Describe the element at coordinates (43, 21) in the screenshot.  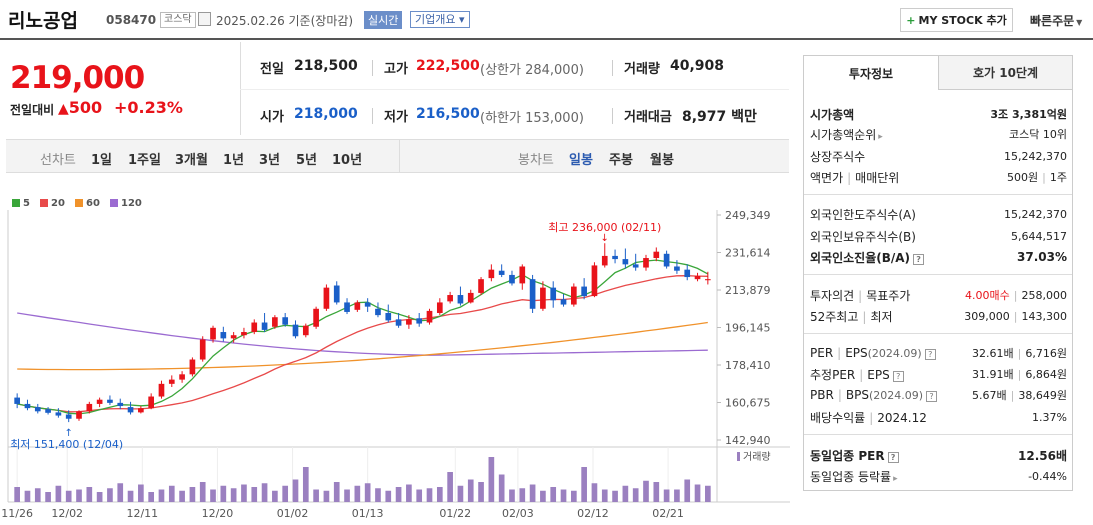
I see `stock-name: 리노공업` at that location.